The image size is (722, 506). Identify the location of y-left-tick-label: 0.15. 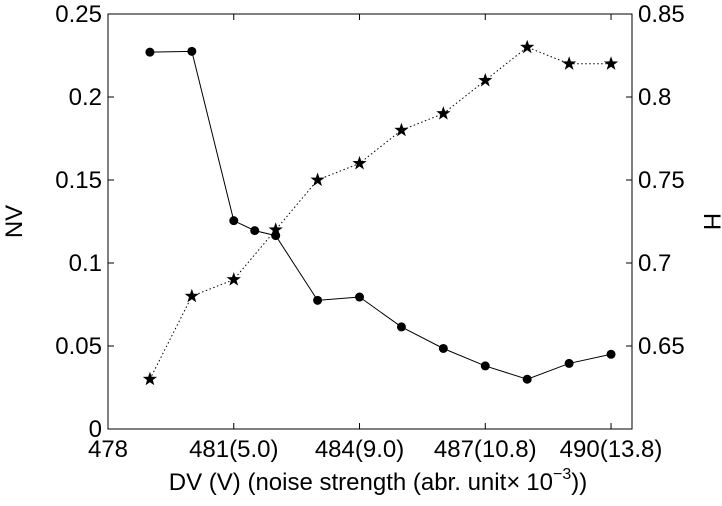
(78, 180).